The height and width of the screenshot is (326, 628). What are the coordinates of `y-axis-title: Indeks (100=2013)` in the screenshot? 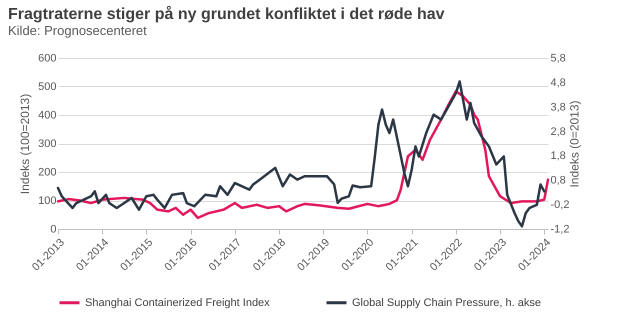 It's located at (25, 144).